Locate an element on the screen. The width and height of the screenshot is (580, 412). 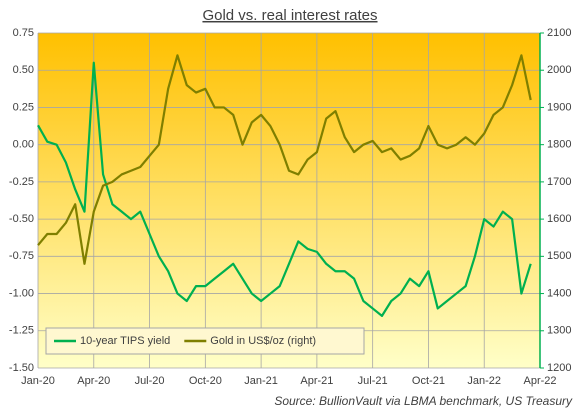
y-tick-label: -0.50 is located at coordinates (21, 219).